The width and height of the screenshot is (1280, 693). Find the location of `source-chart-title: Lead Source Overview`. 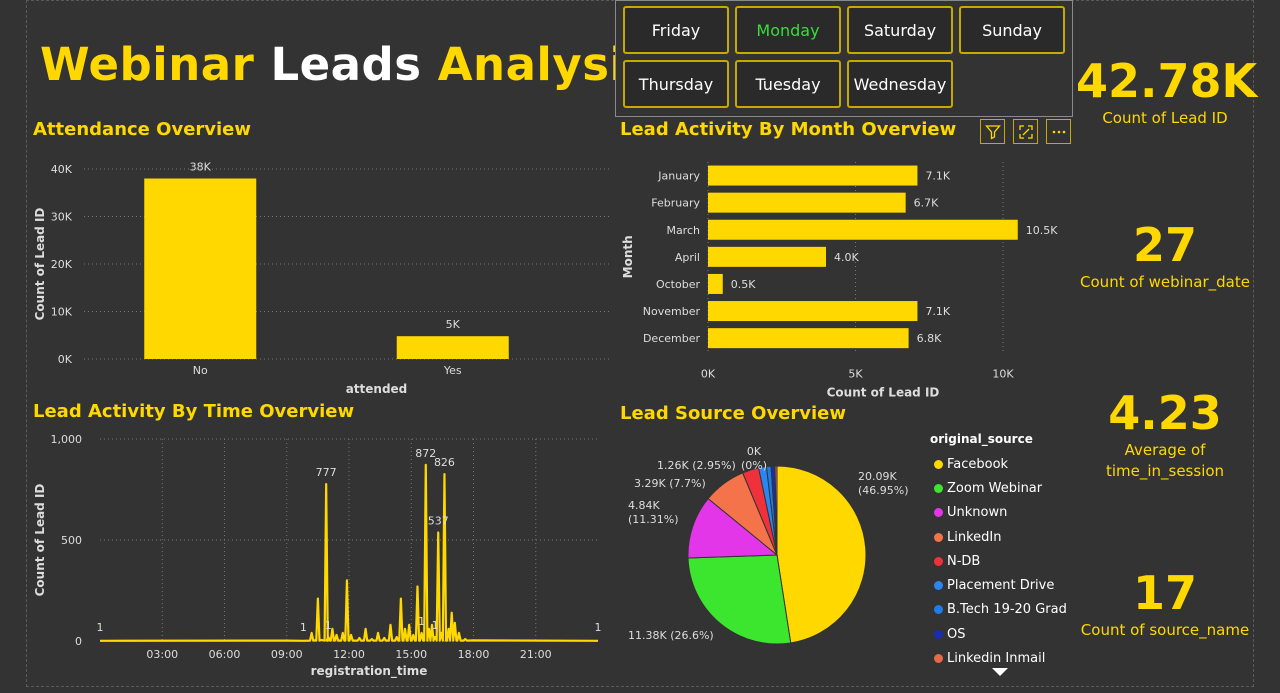

source-chart-title: Lead Source Overview is located at coordinates (733, 413).